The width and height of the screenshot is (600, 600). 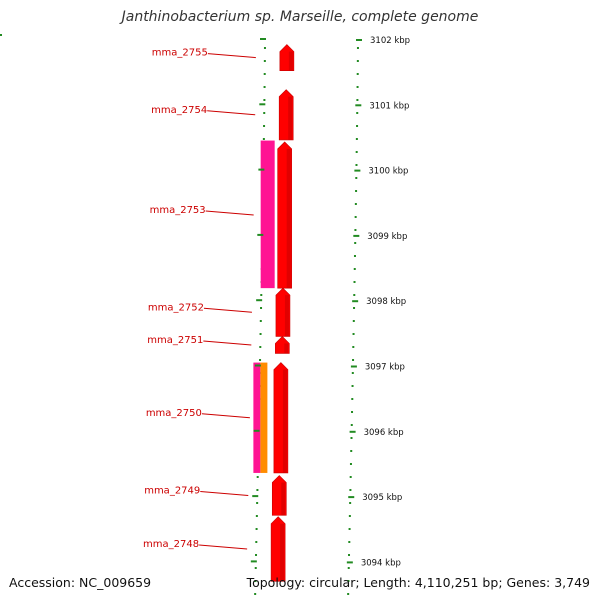 What do you see at coordinates (276, 582) in the screenshot?
I see `topology-label: Topology:` at bounding box center [276, 582].